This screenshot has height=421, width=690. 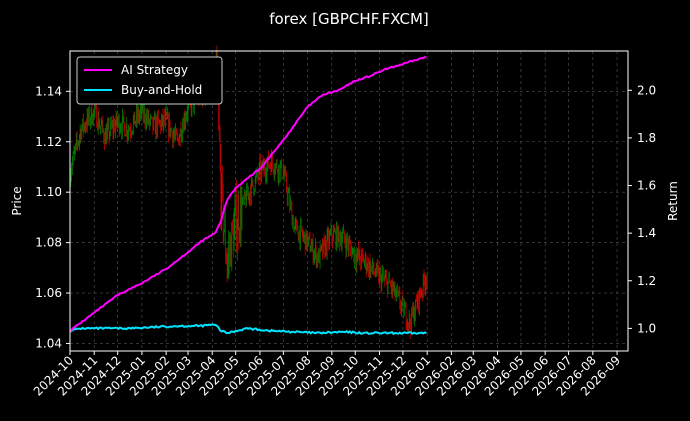 I want to click on y-axis-right: 1.0 1.2 1.4 1.6 1.8 2.0, so click(x=642, y=209).